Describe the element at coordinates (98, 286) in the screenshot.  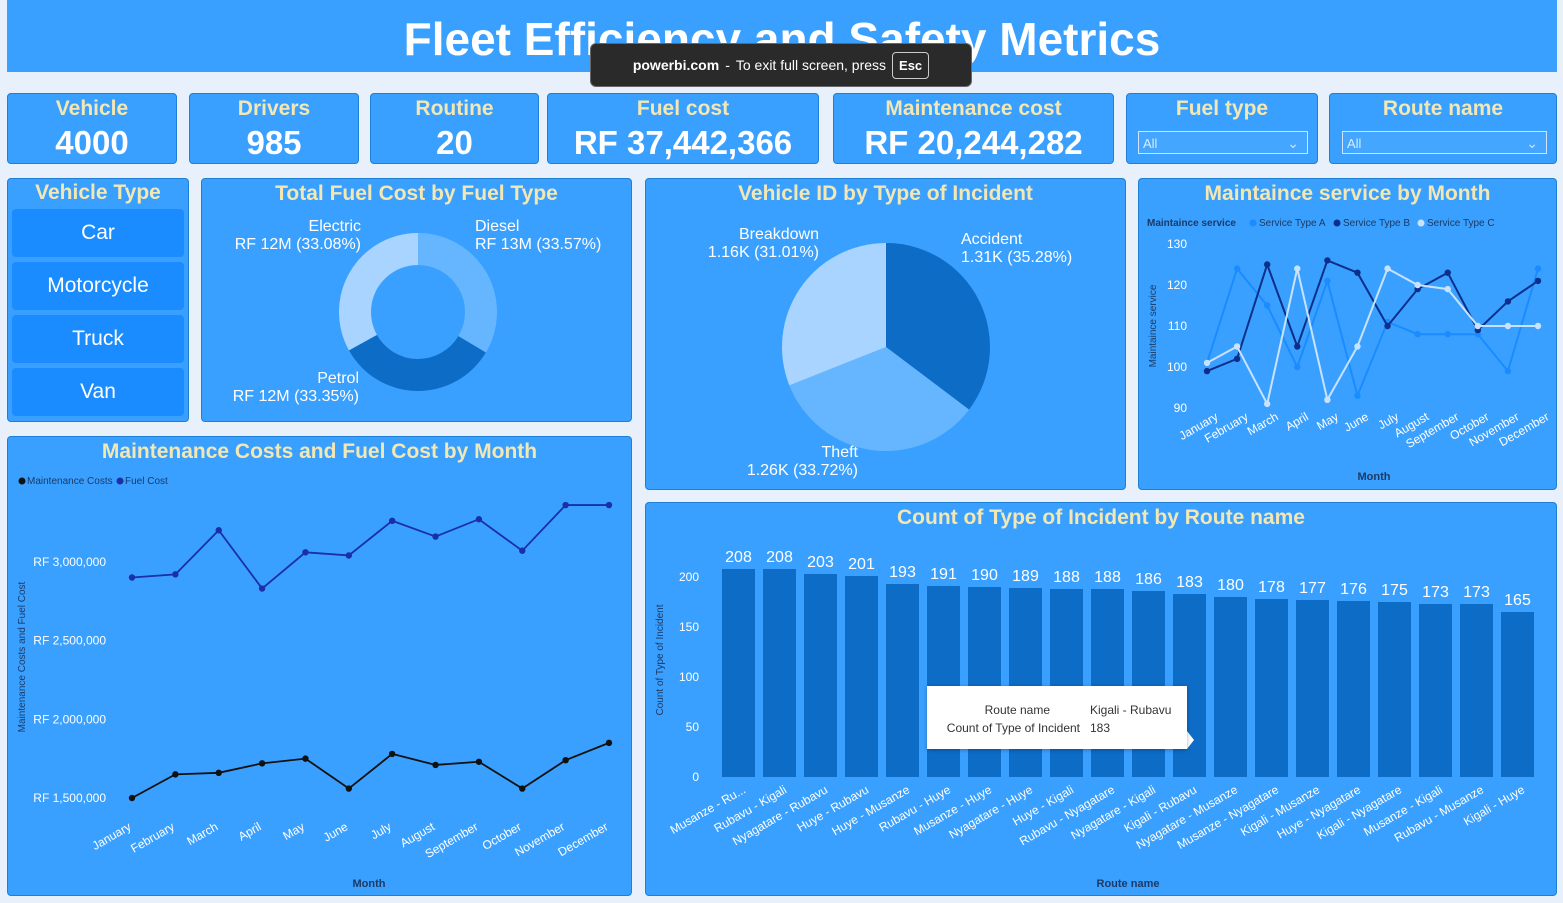
I see `vehicle-type-motorcycle-button: Motorcycle` at that location.